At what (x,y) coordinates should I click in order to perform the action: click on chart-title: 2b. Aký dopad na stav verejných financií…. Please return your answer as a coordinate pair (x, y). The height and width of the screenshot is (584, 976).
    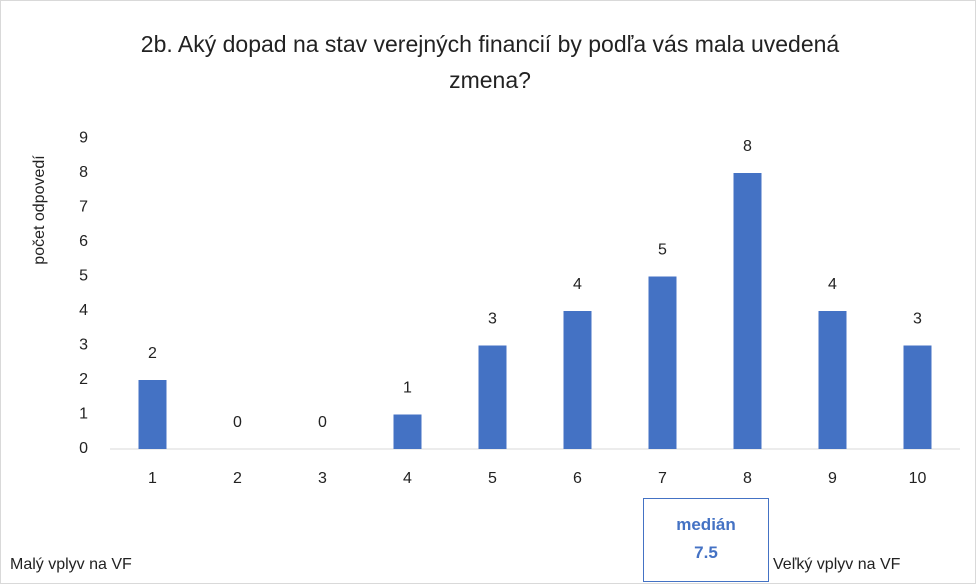
    Looking at the image, I should click on (490, 62).